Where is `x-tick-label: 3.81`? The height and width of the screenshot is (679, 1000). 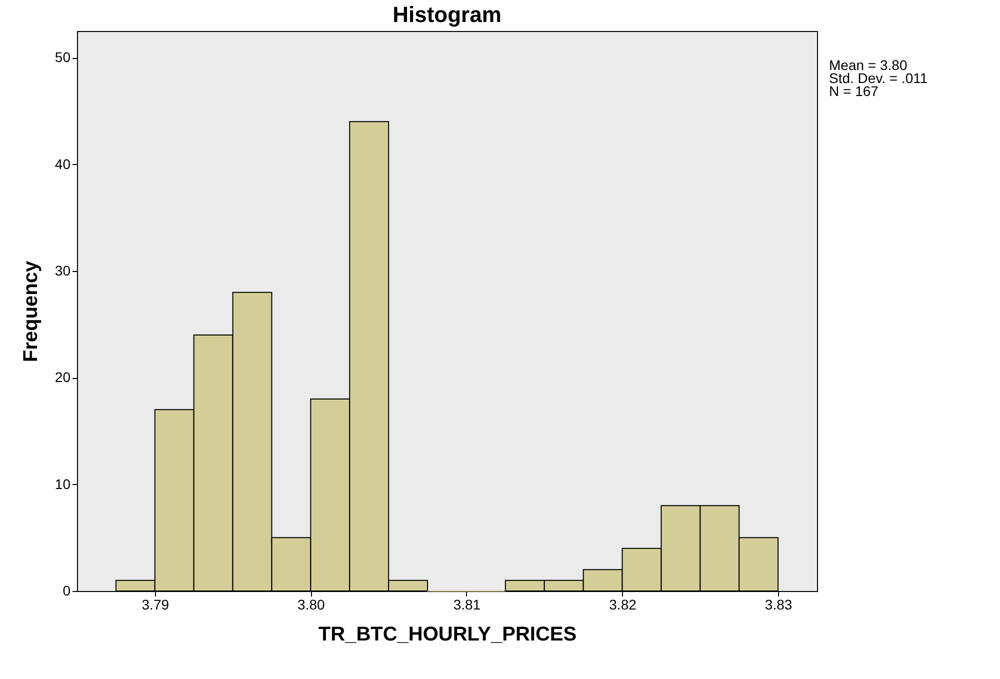 x-tick-label: 3.81 is located at coordinates (467, 604).